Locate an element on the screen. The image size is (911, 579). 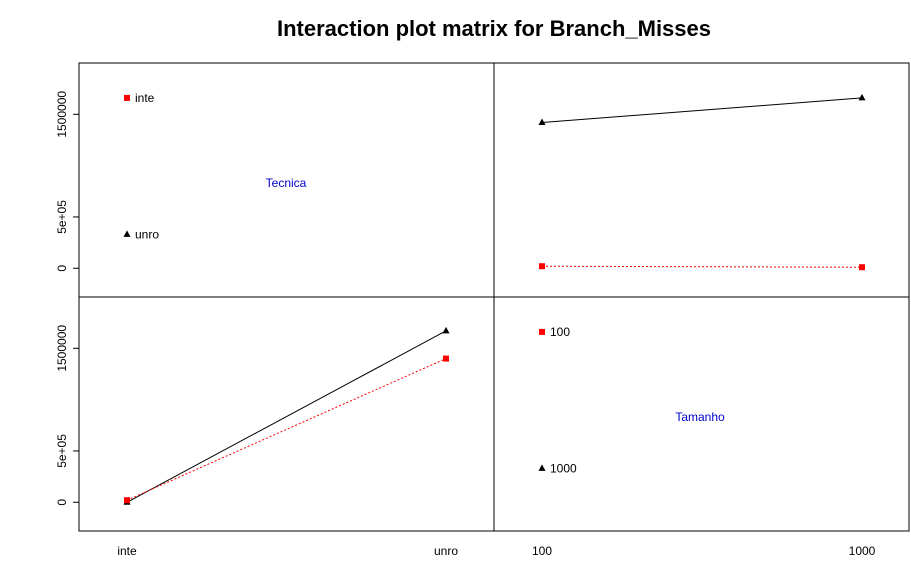
diag-tamanho-variable-name: Tamanho is located at coordinates (700, 417).